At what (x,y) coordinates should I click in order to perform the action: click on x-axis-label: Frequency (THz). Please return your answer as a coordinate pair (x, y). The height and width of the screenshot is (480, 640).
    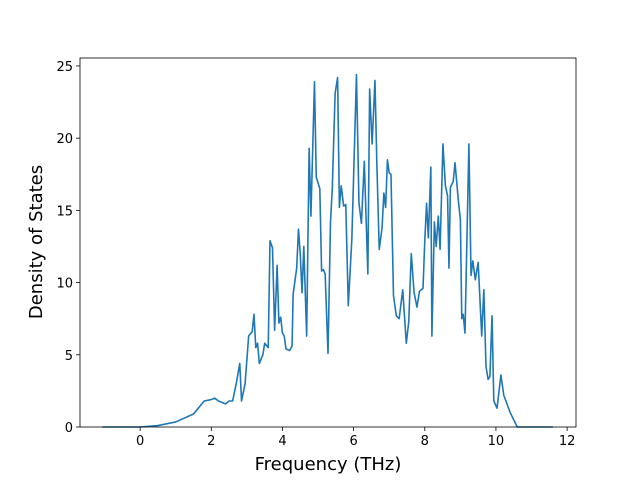
    Looking at the image, I should click on (328, 464).